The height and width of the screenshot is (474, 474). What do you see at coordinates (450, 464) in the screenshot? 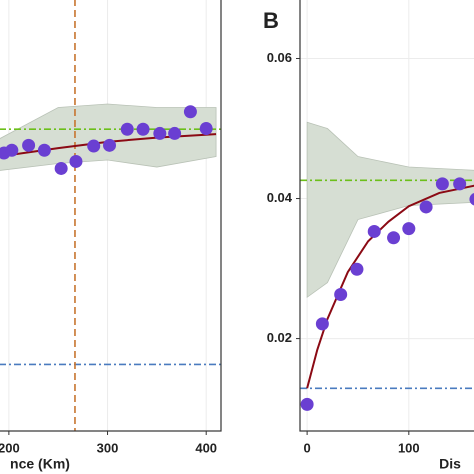
I see `x-axis-label: Dis` at bounding box center [450, 464].